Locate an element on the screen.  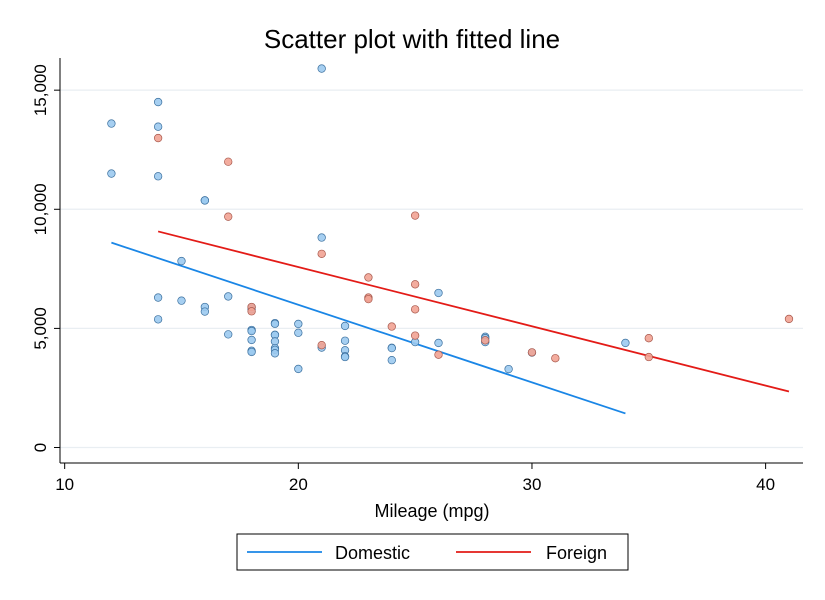
chart-title: Scatter plot with fitted line is located at coordinates (412, 39).